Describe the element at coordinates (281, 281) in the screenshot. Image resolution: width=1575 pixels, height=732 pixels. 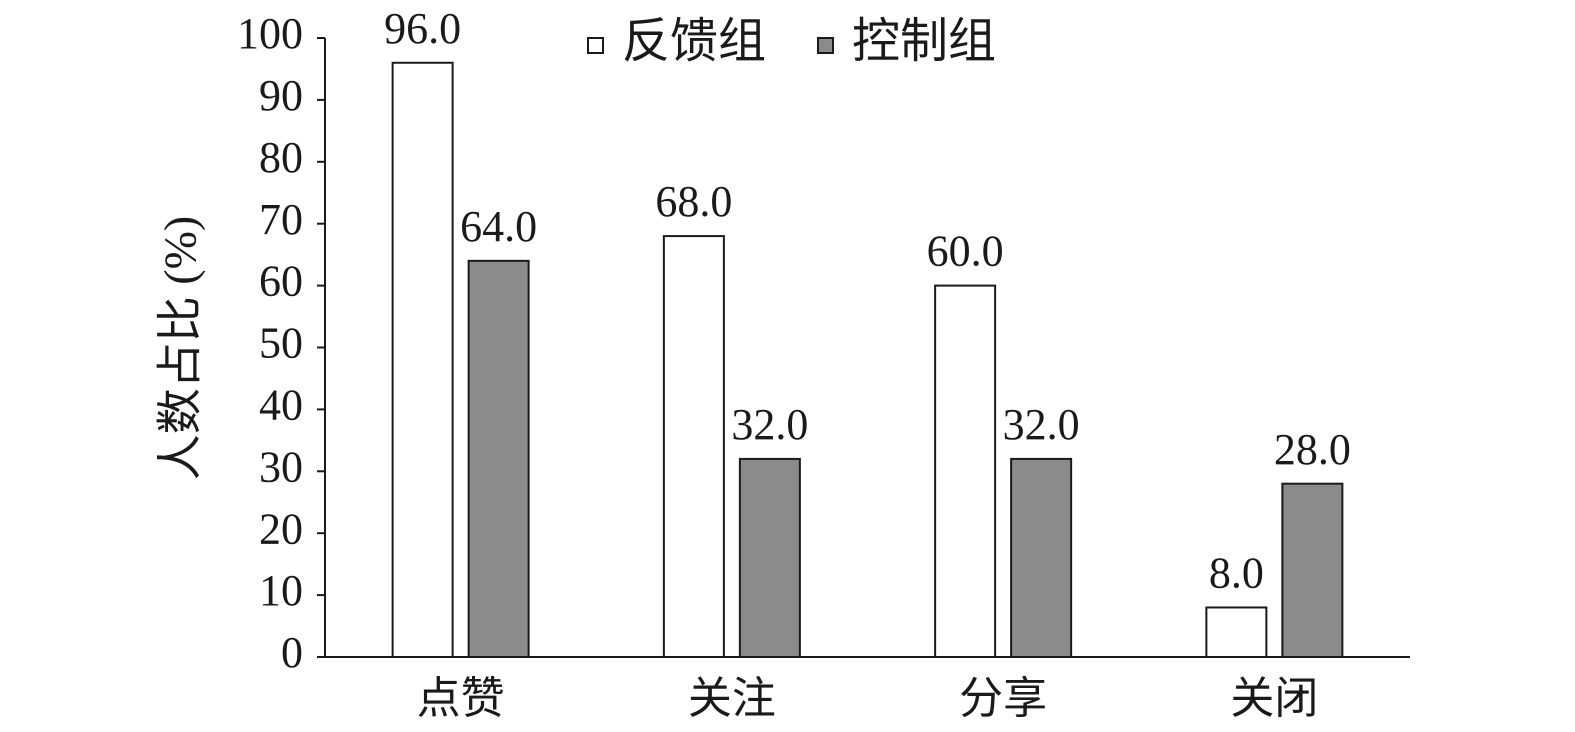
I see `y-tick-label: 60` at that location.